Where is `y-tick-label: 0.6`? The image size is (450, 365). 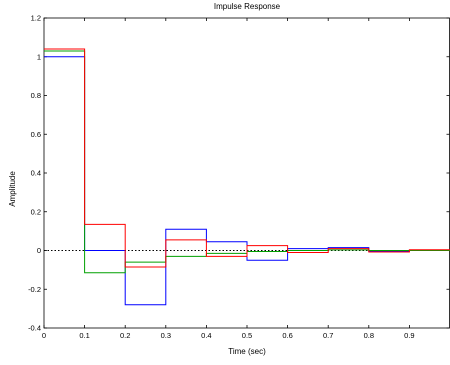
y-tick-label: 0.6 is located at coordinates (36, 134).